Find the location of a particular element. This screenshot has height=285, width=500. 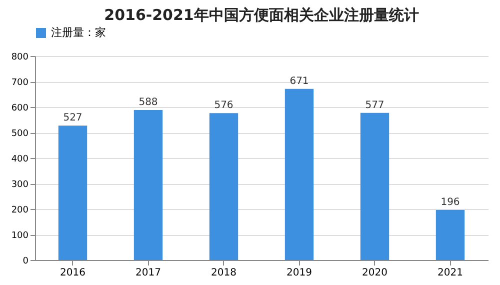

data-label: 527 is located at coordinates (72, 118).